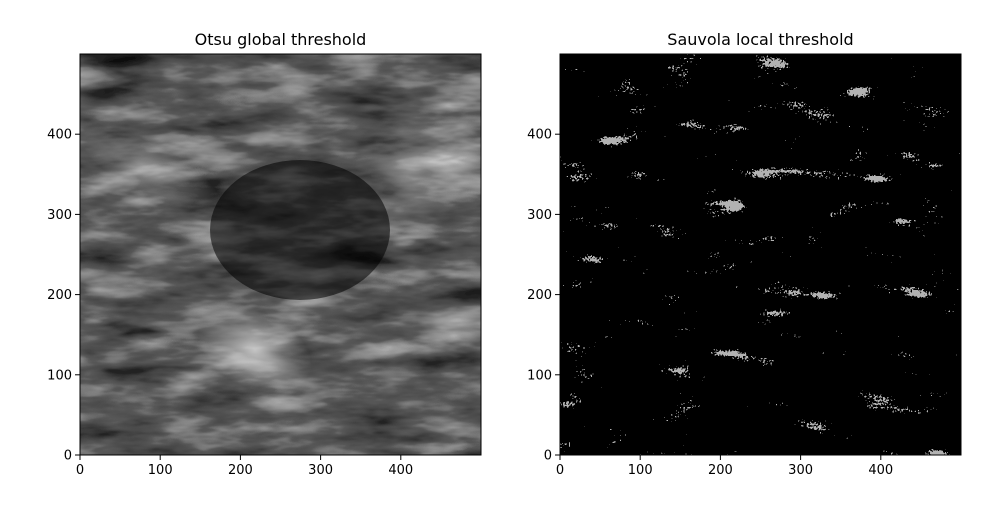 Image resolution: width=984 pixels, height=508 pixels. What do you see at coordinates (68, 456) in the screenshot?
I see `otsu-ytick-label: 0` at bounding box center [68, 456].